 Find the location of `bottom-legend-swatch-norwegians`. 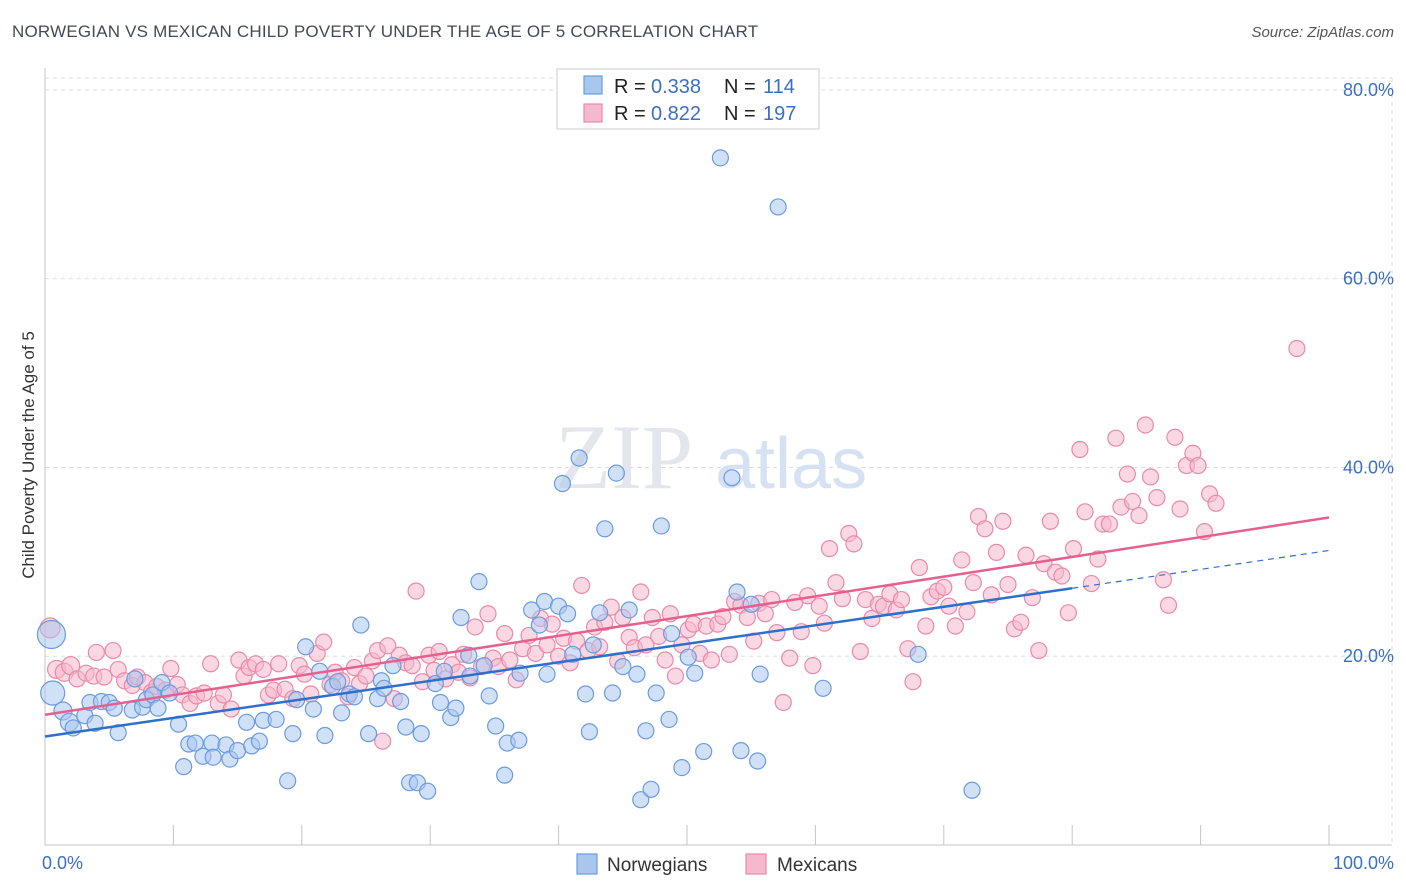

bottom-legend-swatch-norwegians is located at coordinates (587, 864).